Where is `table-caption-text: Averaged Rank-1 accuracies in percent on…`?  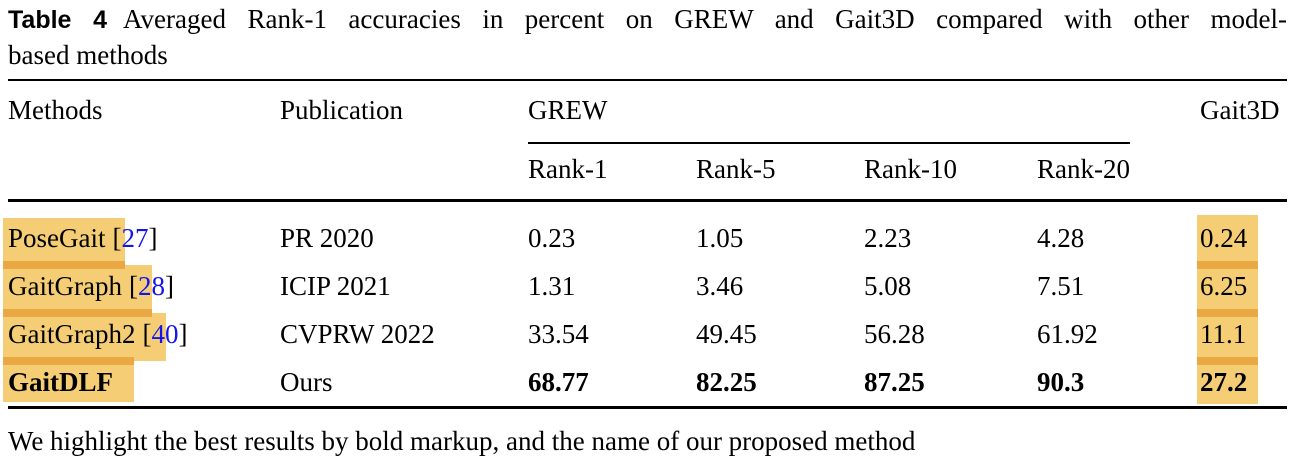 table-caption-text: Averaged Rank-1 accuracies in percent on… is located at coordinates (705, 19).